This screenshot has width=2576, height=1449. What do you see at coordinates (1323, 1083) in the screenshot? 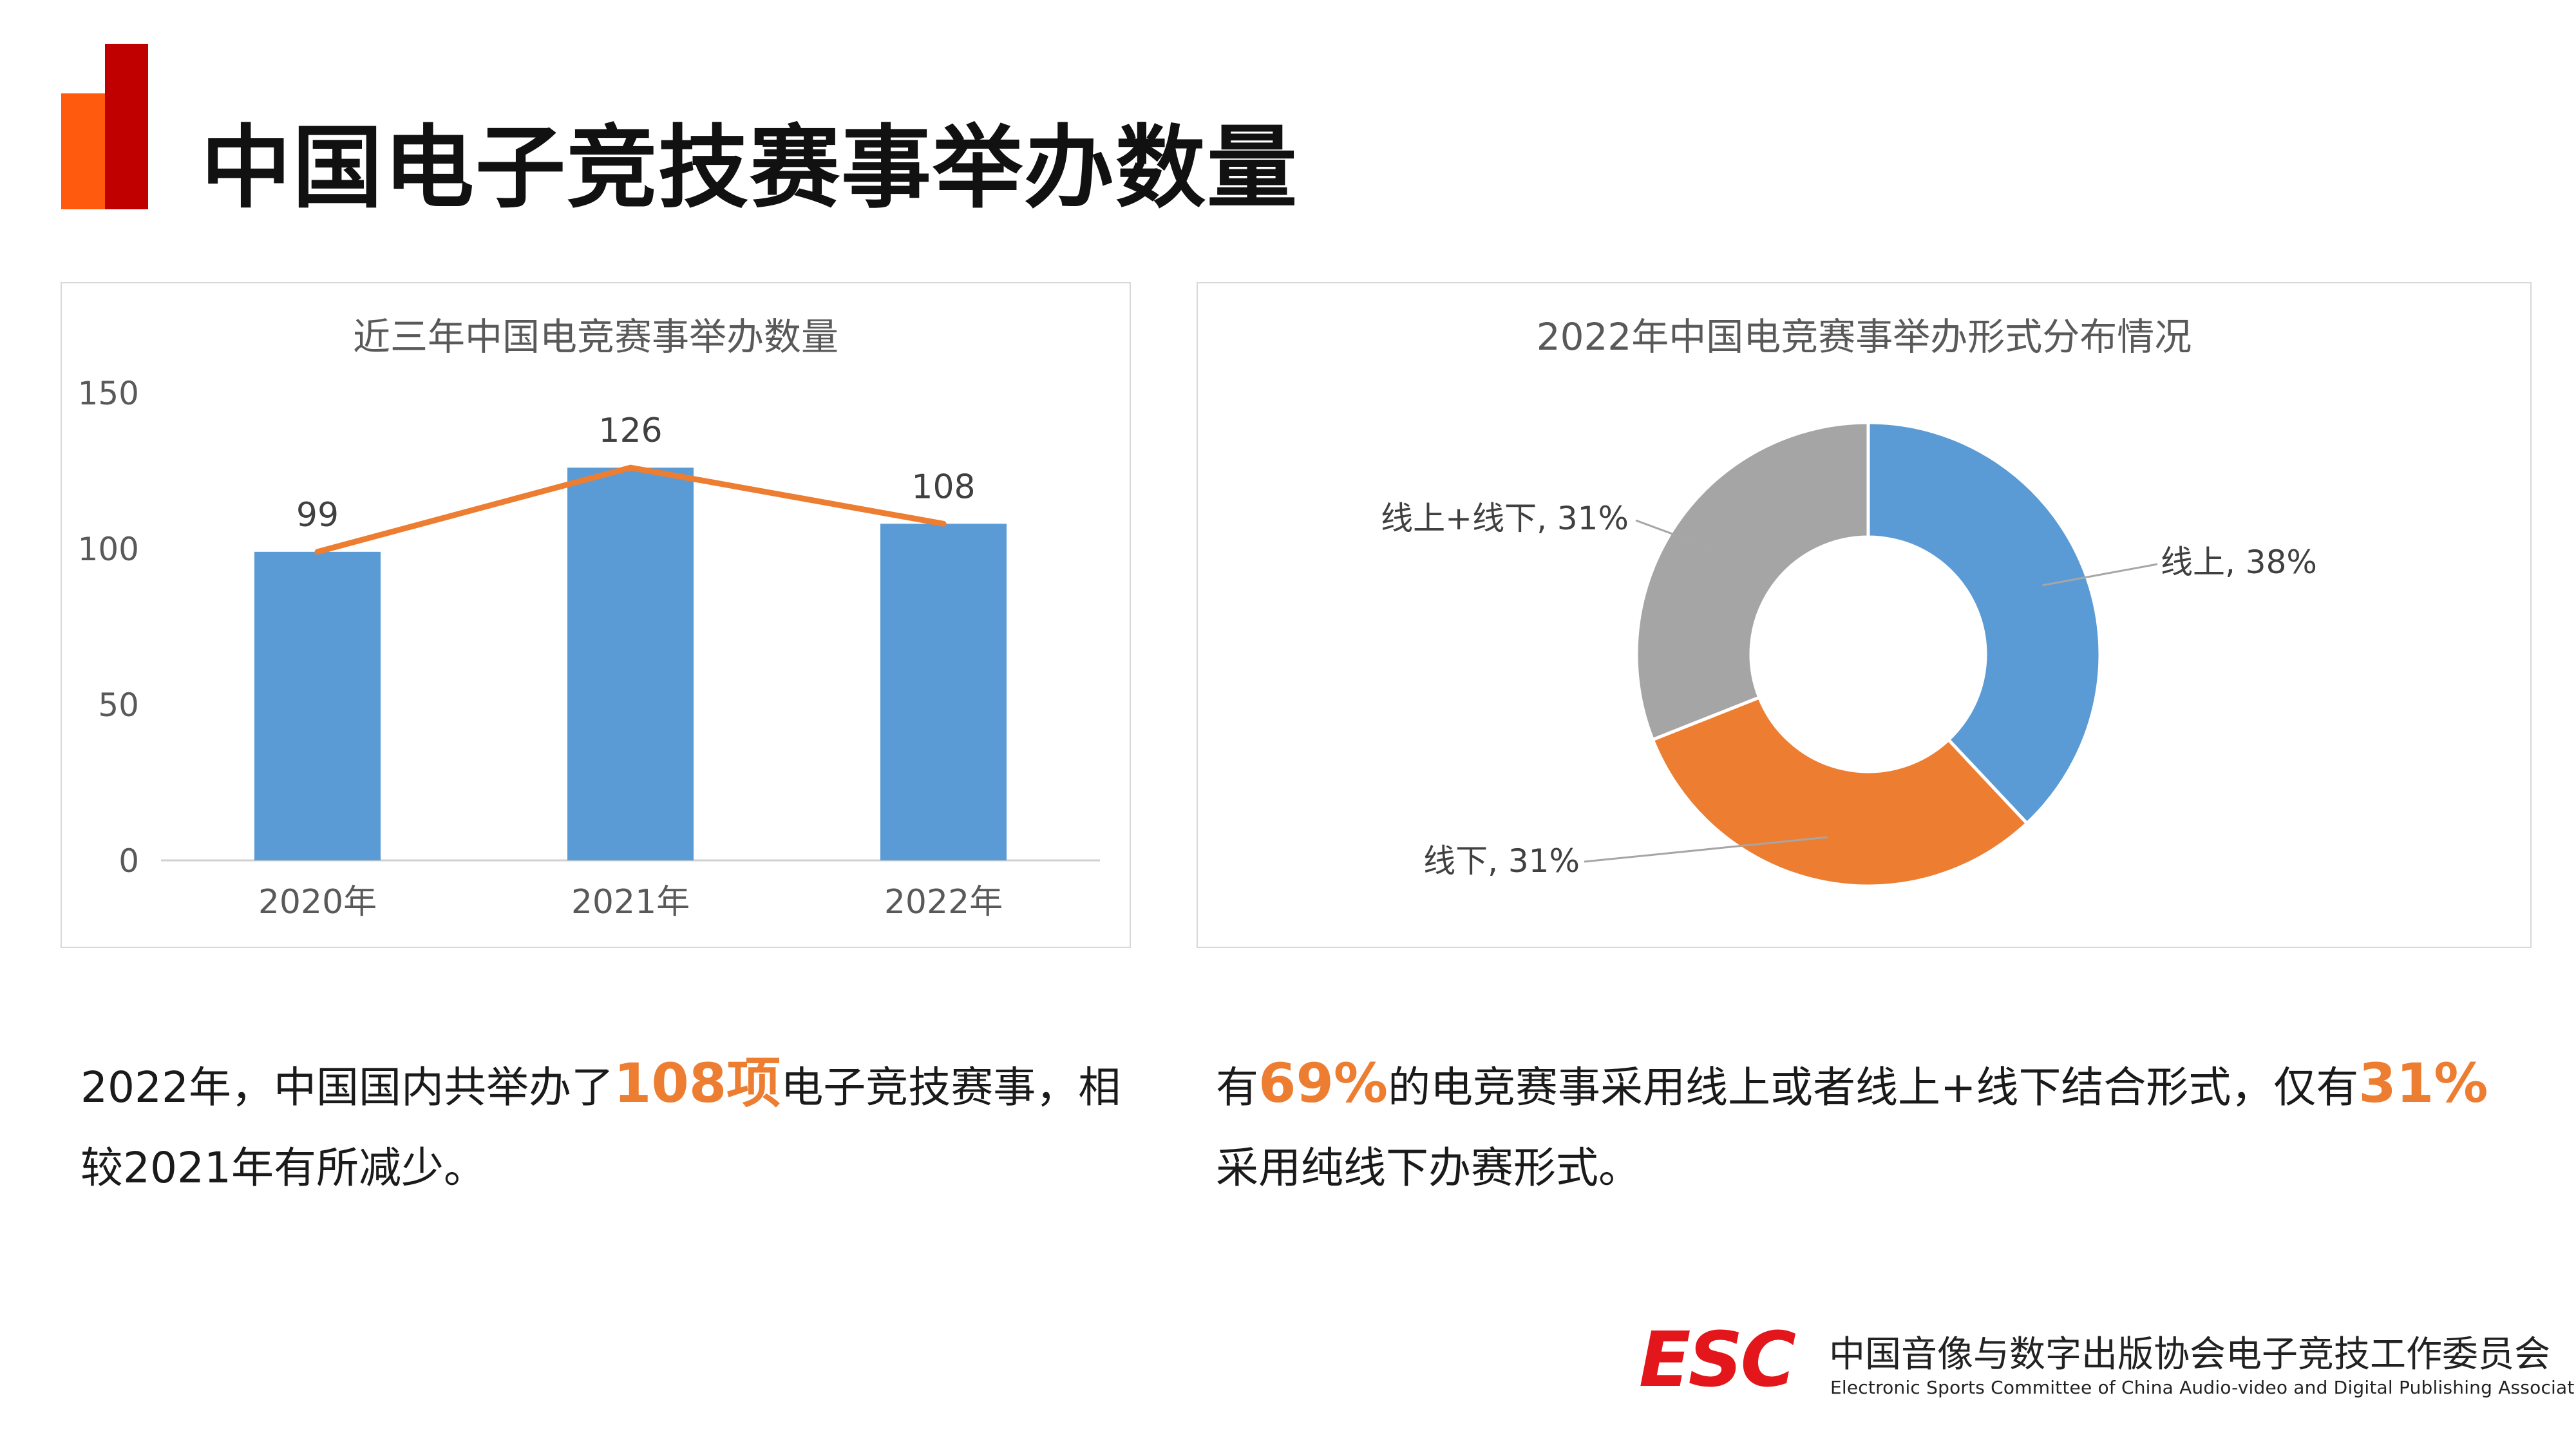
I see `summary-right-highlight-1: 69%` at bounding box center [1323, 1083].